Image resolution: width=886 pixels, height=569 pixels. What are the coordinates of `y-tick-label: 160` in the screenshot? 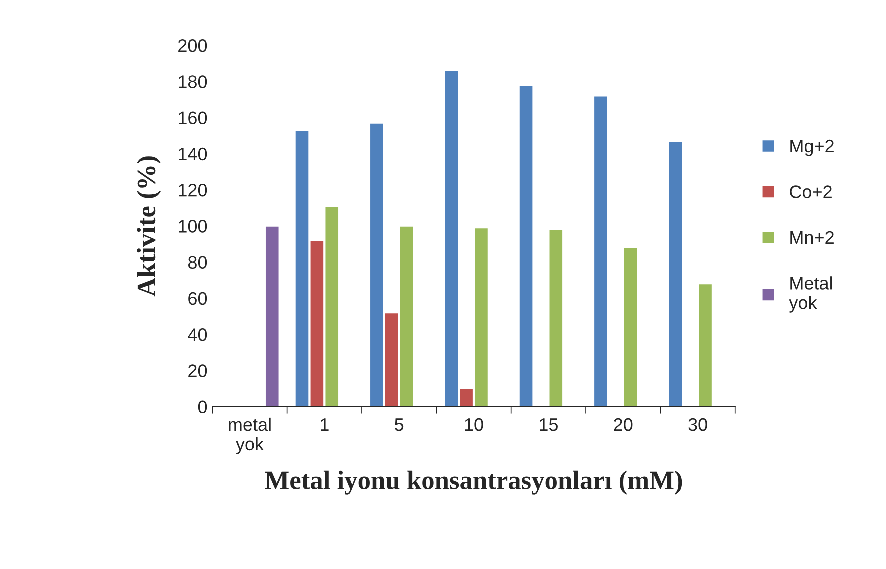 It's located at (193, 118).